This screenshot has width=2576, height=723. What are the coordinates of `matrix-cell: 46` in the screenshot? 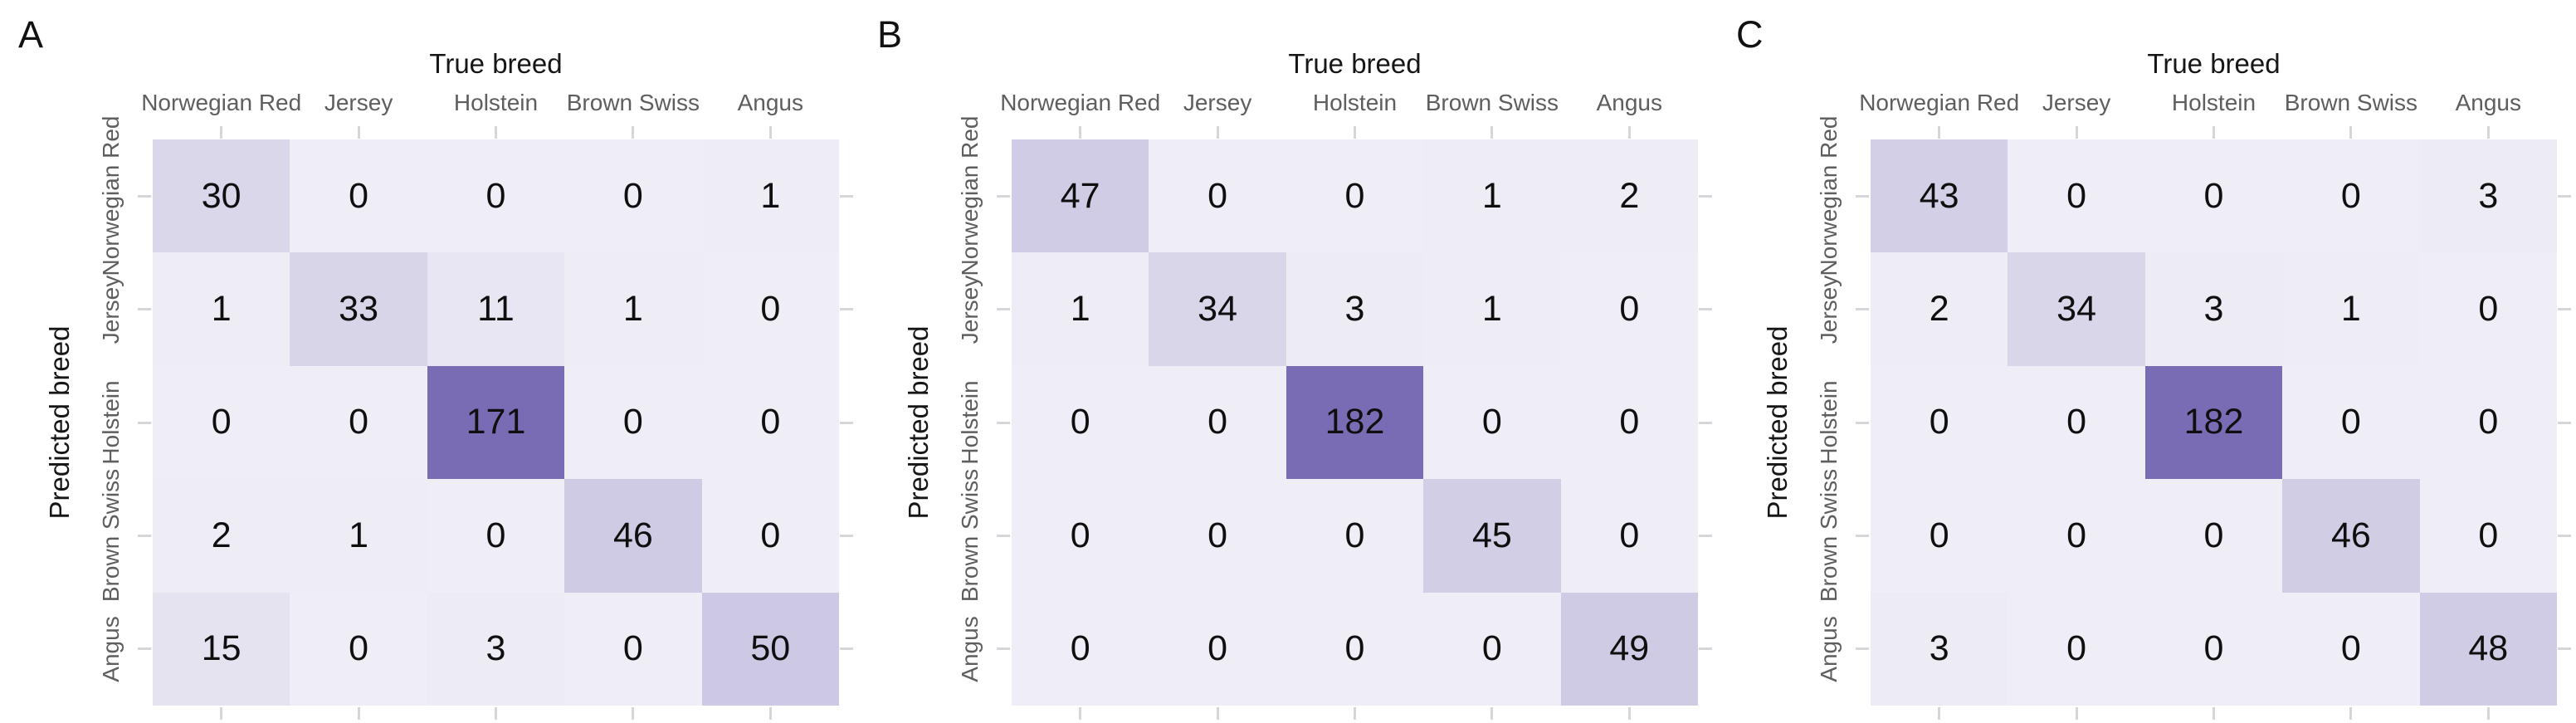 It's located at (633, 536).